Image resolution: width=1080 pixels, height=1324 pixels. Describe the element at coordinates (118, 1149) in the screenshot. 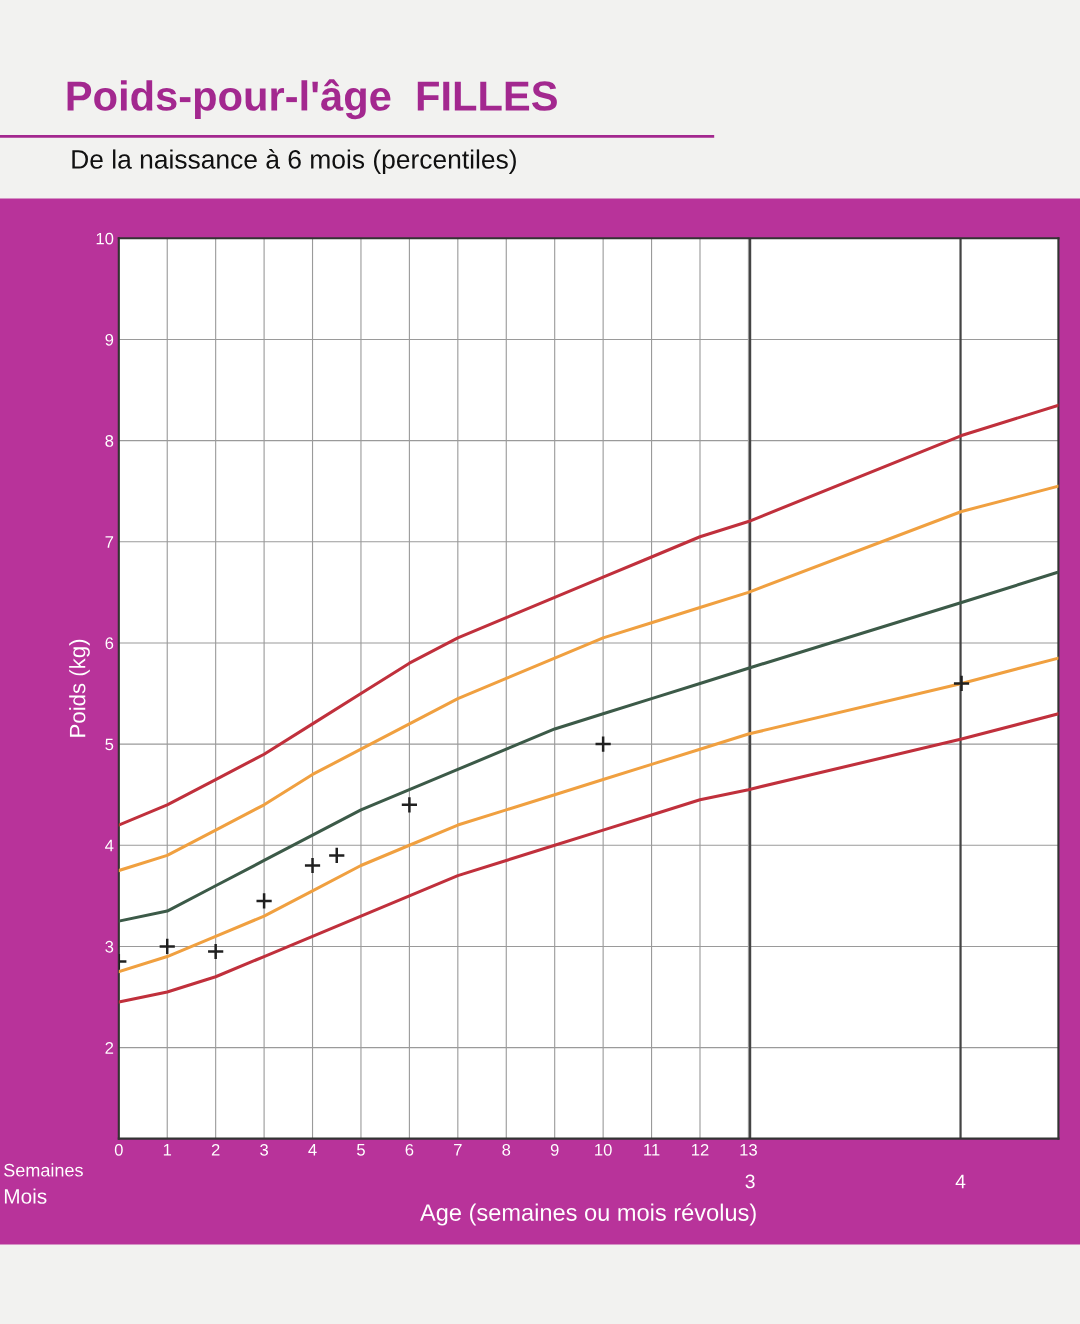

I see `x-tick-label: 0` at that location.